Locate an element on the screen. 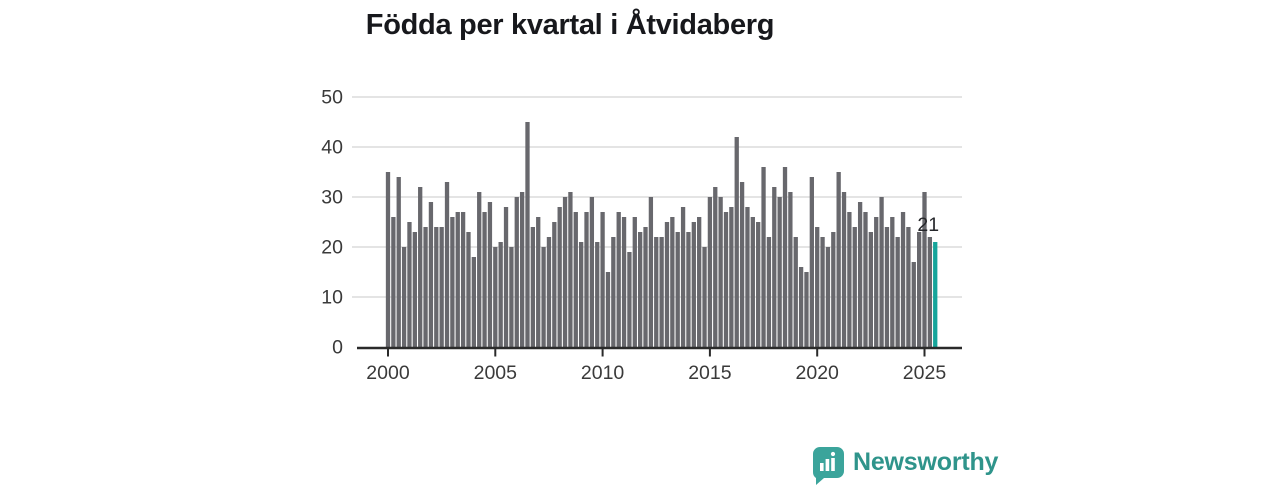 This screenshot has height=486, width=1280. newsworthy-wordmark: Newsworthy is located at coordinates (926, 461).